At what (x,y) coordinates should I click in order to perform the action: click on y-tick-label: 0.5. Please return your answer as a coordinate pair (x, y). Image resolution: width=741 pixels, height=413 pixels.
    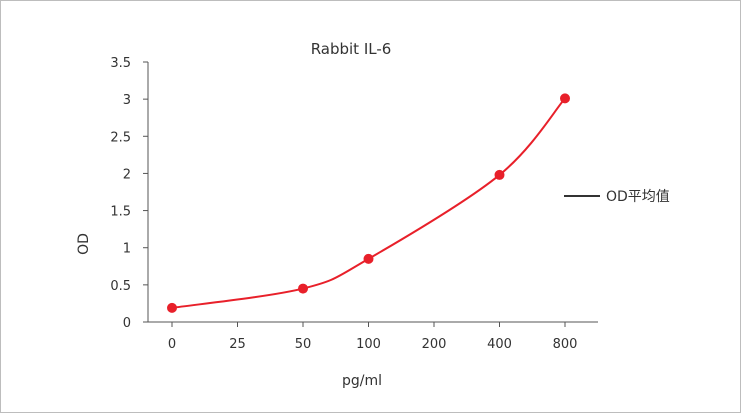
    Looking at the image, I should click on (120, 286).